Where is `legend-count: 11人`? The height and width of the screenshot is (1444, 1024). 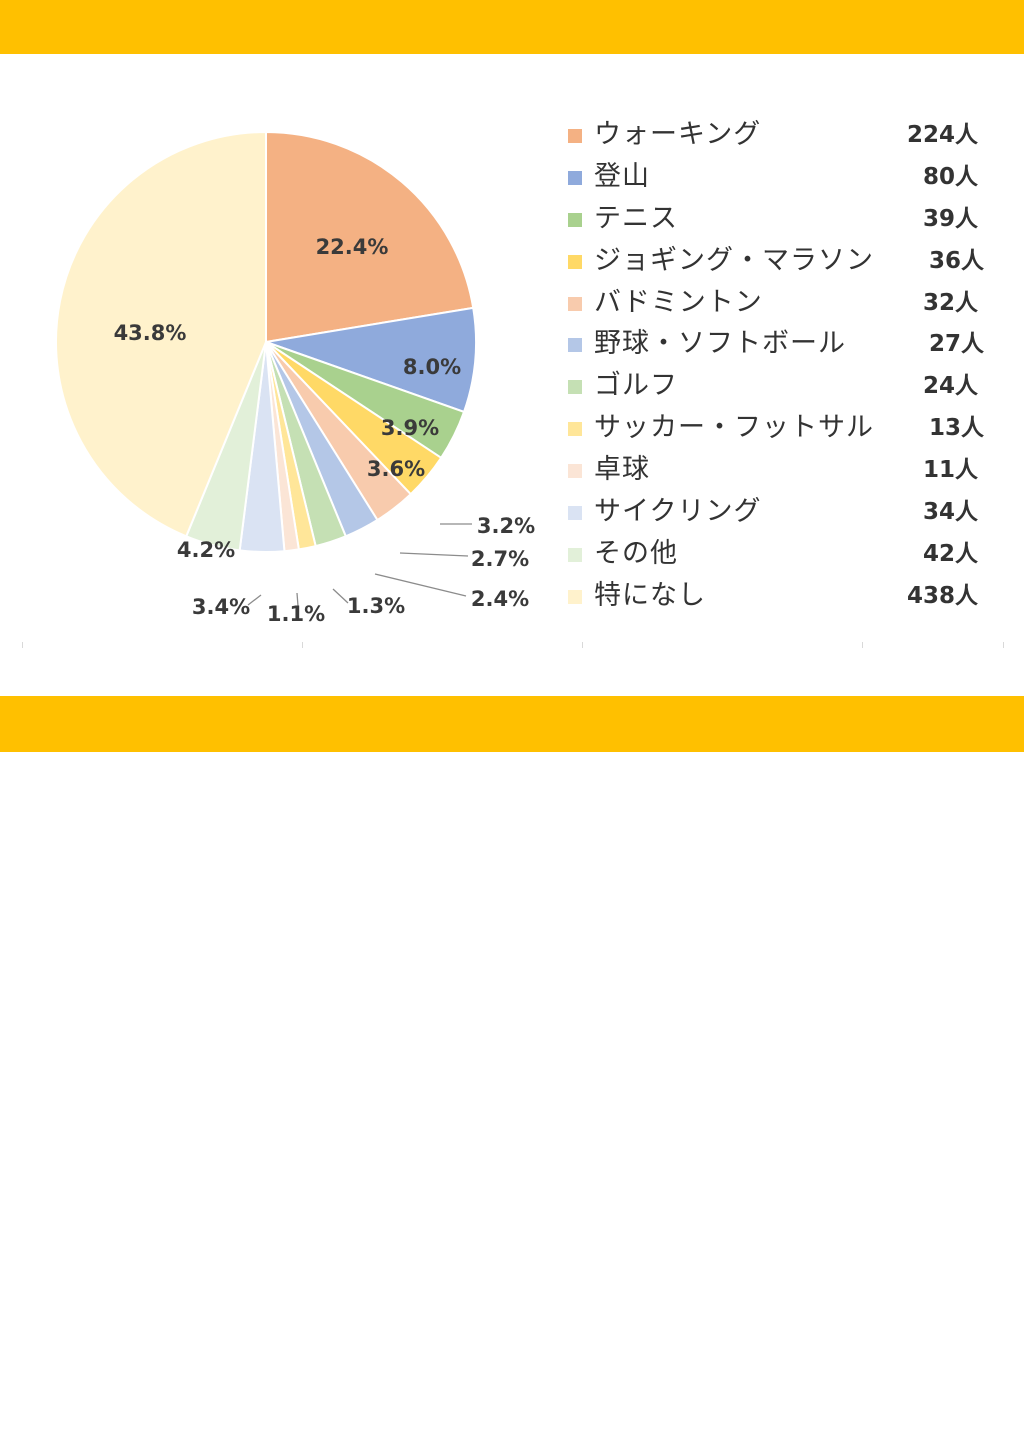 legend-count: 11人 is located at coordinates (950, 470).